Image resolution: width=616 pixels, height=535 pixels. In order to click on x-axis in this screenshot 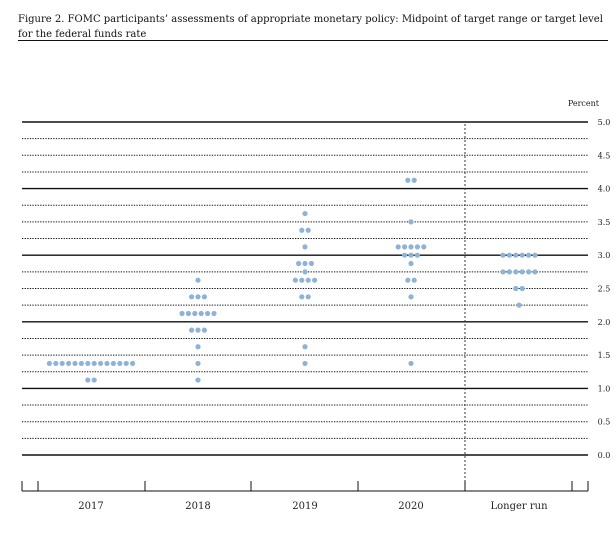, I will do `click(305, 486)`.